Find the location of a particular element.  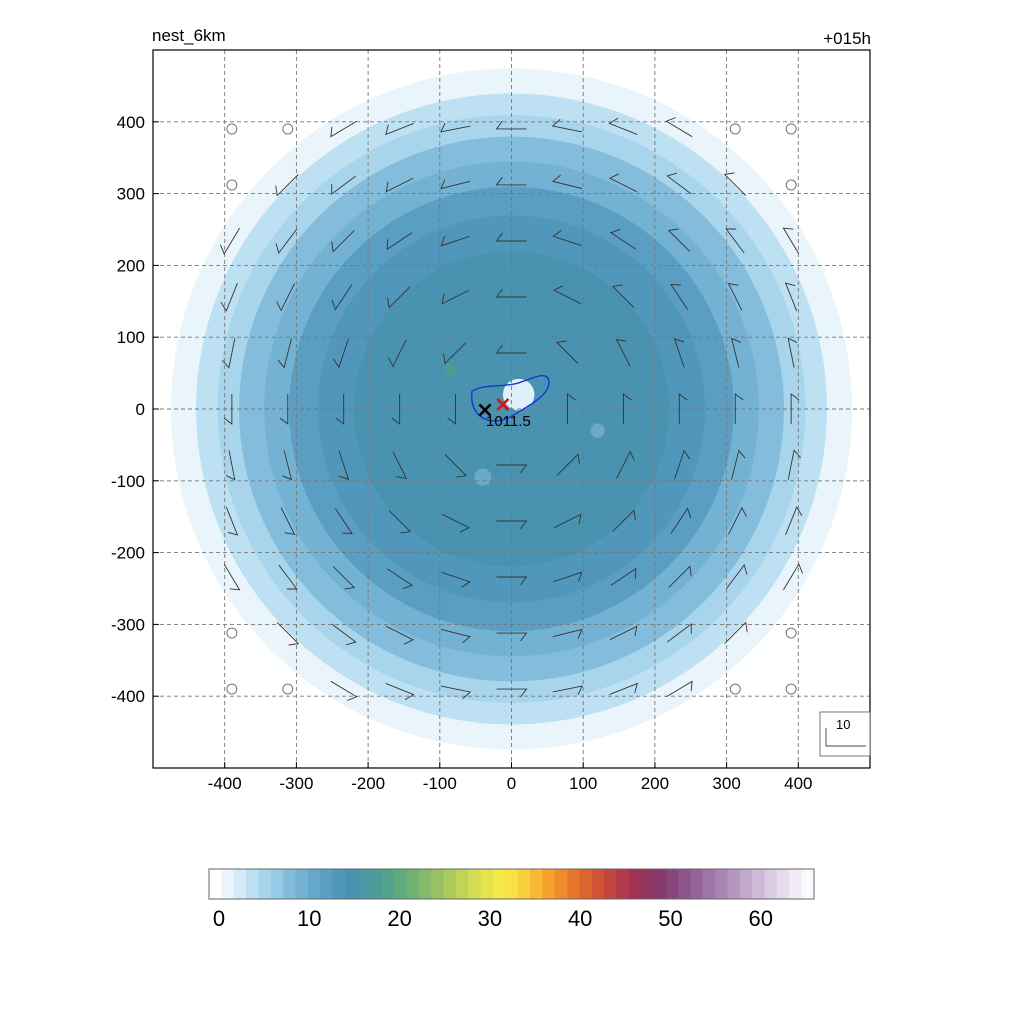

x-tick-label: 0 is located at coordinates (511, 783).